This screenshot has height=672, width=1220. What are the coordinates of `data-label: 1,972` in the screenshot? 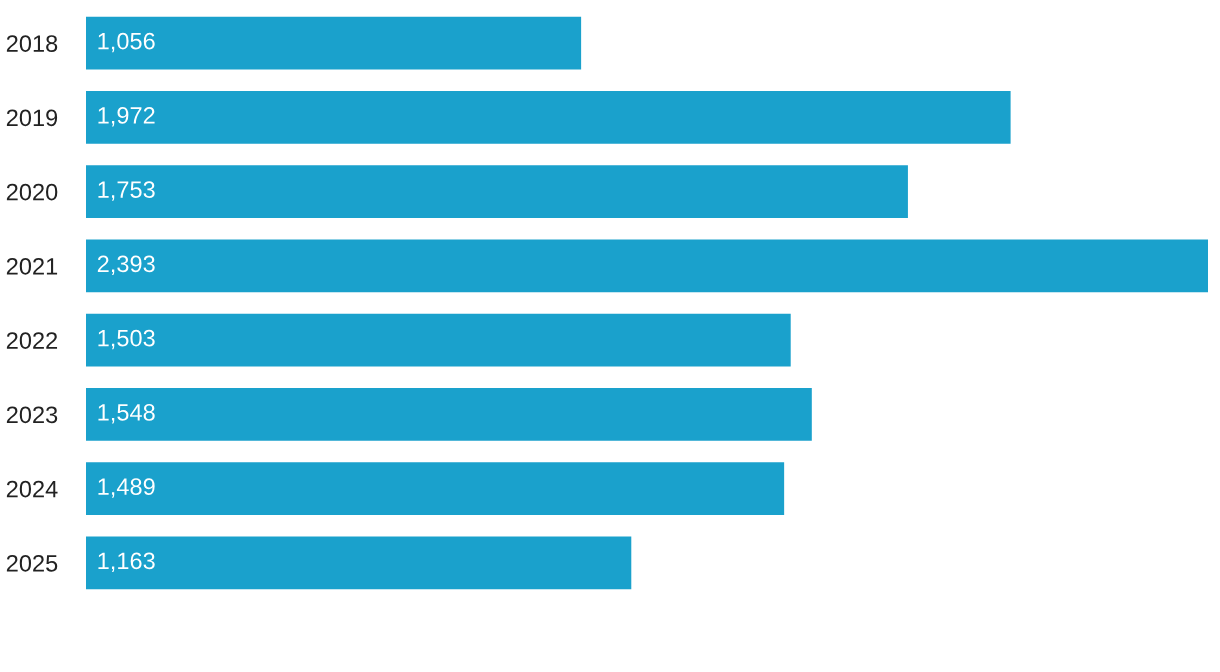 It's located at (126, 116).